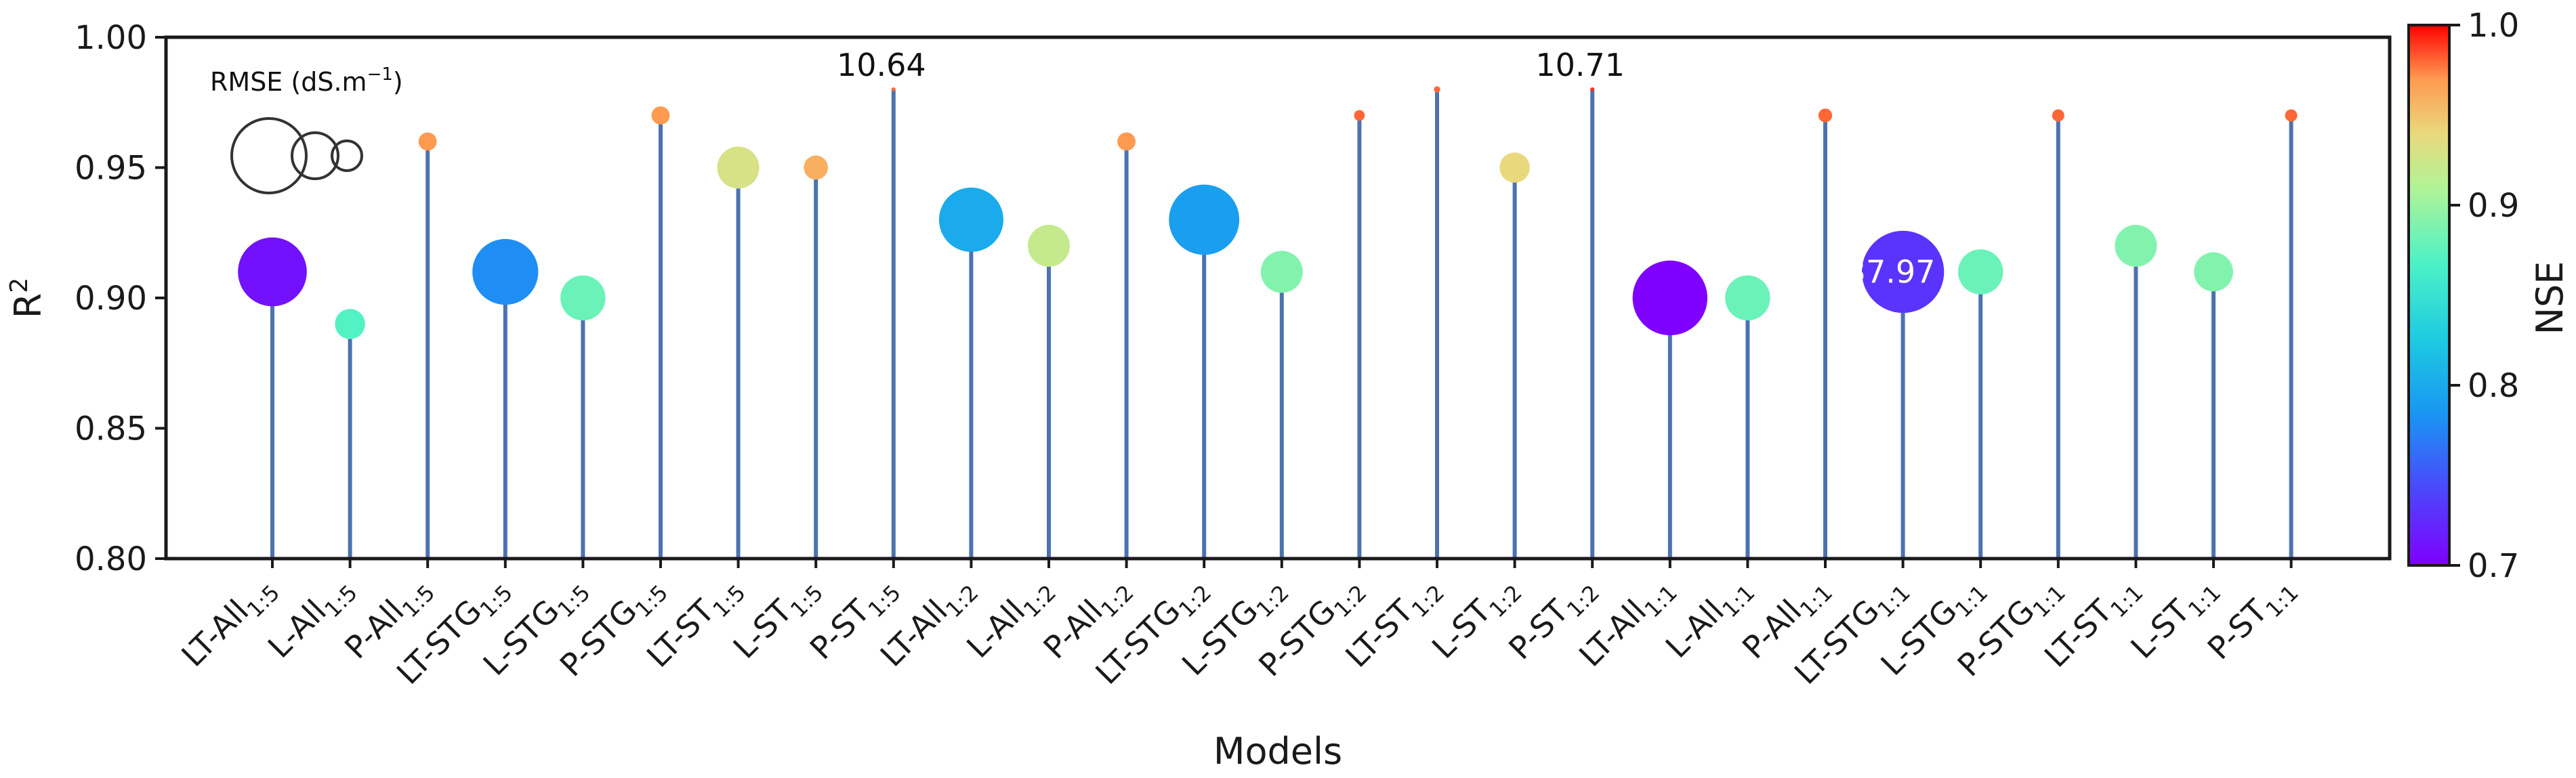  What do you see at coordinates (111, 559) in the screenshot?
I see `y-tick-label: 0.80` at bounding box center [111, 559].